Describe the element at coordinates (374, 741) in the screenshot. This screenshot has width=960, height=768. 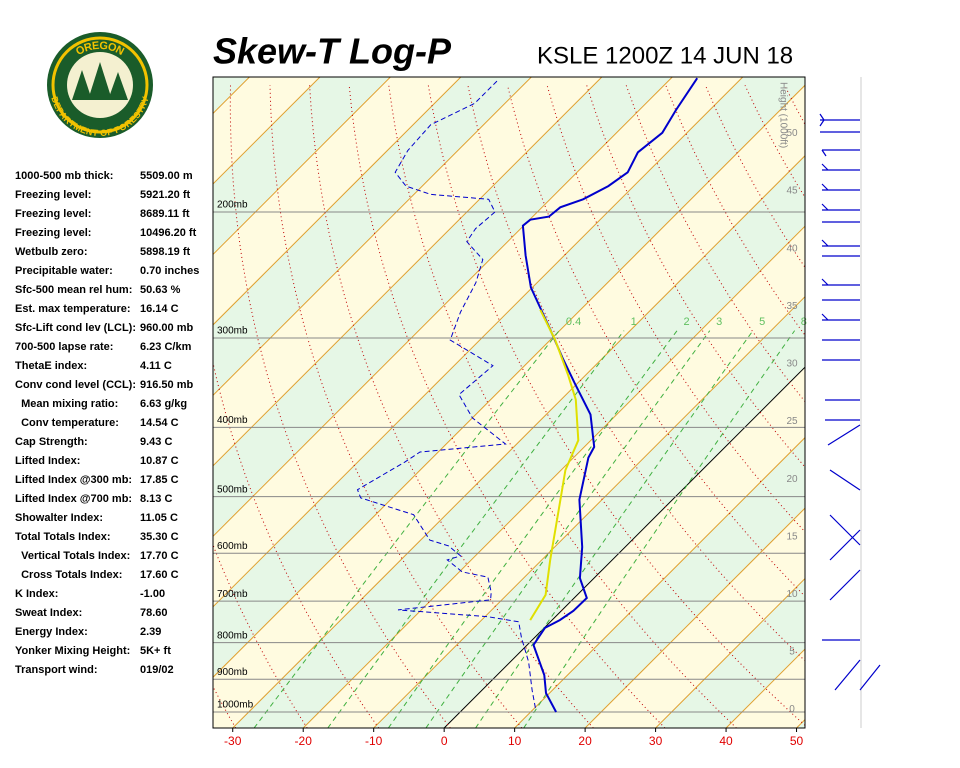
I see `x-tick-label: -10` at that location.